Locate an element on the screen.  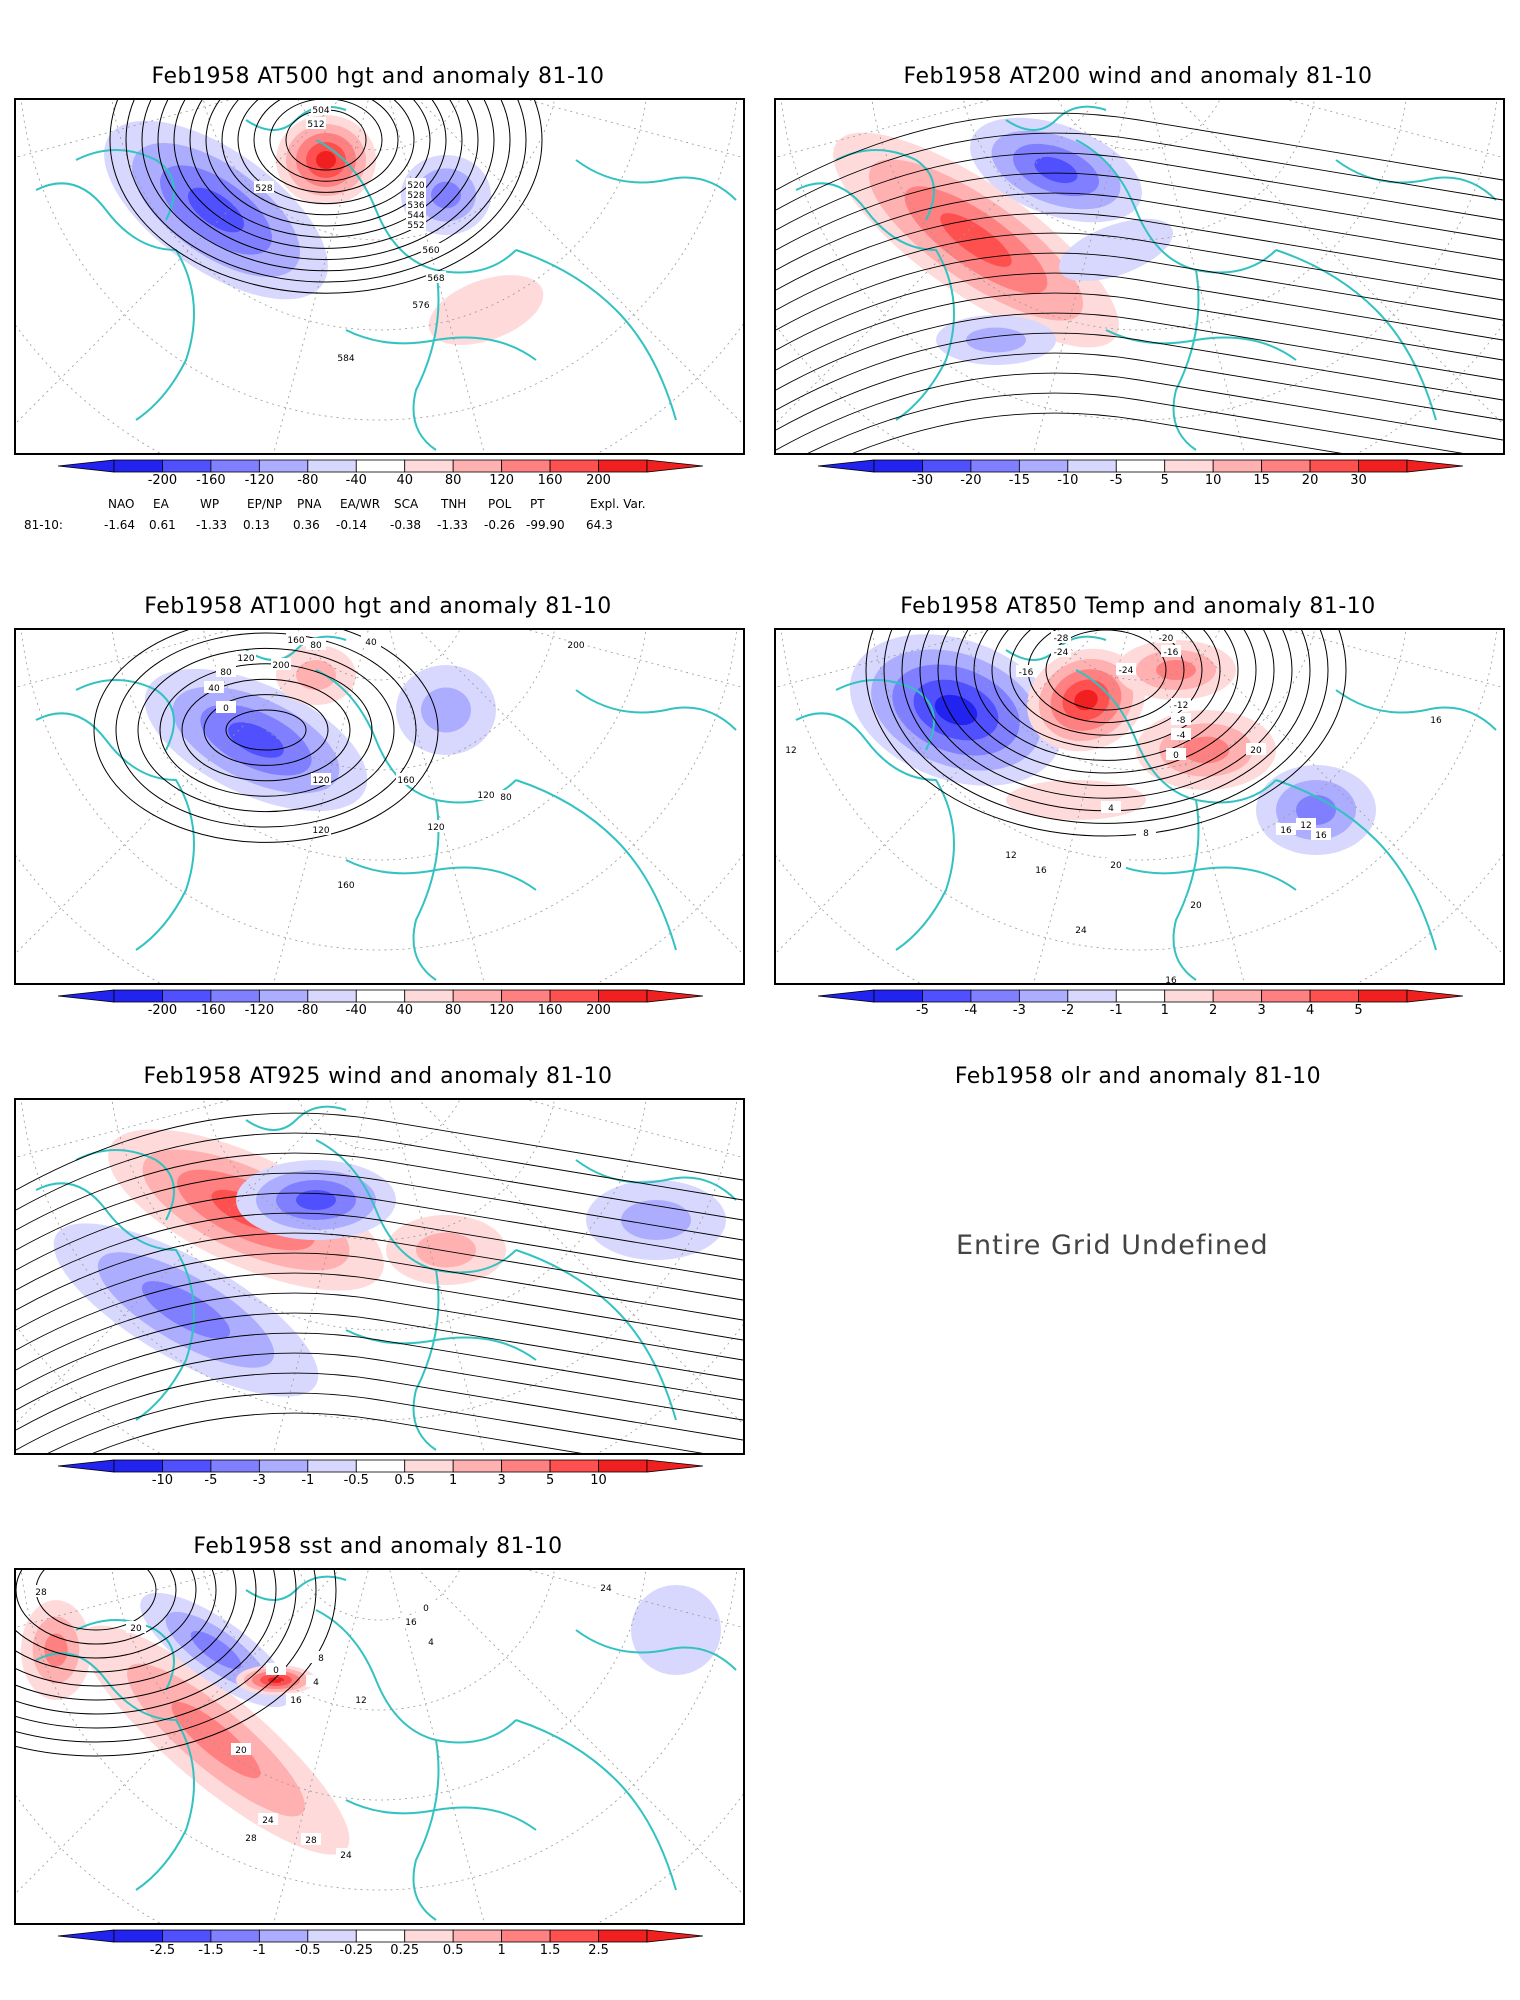
tele-header: EA is located at coordinates (161, 504).